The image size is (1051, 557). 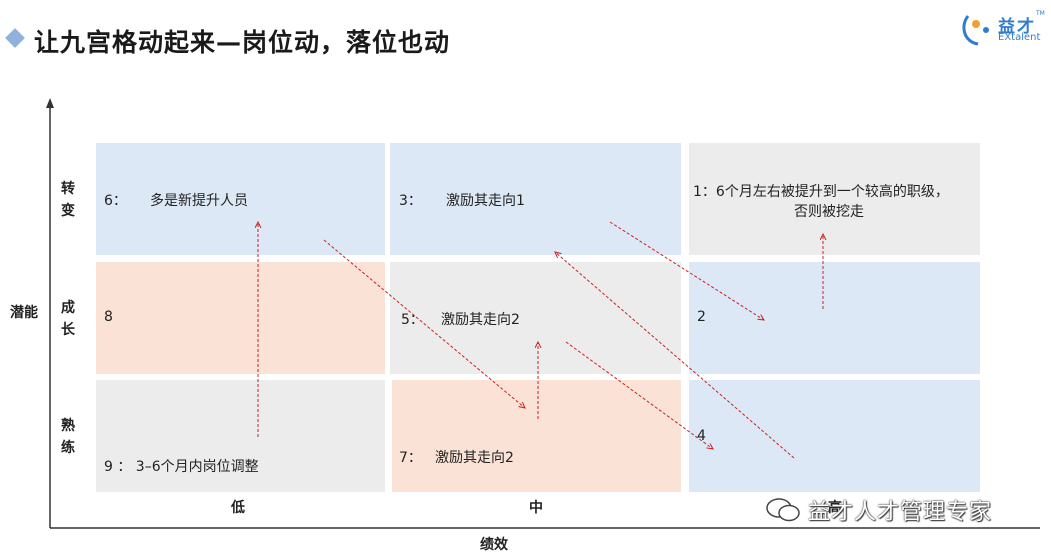 What do you see at coordinates (181, 467) in the screenshot?
I see `cell-9-text: 9 ： 3–6个月内岗位调整` at bounding box center [181, 467].